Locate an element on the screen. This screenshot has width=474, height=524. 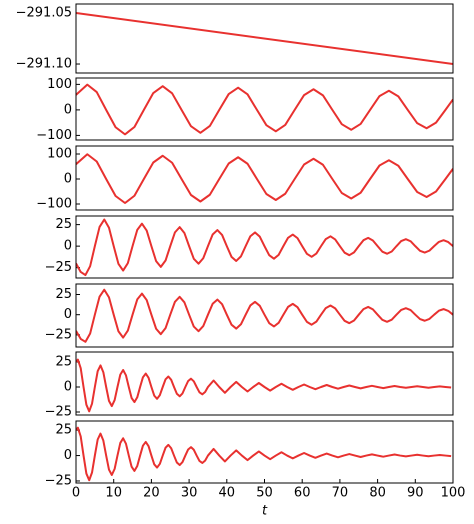
x-tick-label: 0 is located at coordinates (76, 493).